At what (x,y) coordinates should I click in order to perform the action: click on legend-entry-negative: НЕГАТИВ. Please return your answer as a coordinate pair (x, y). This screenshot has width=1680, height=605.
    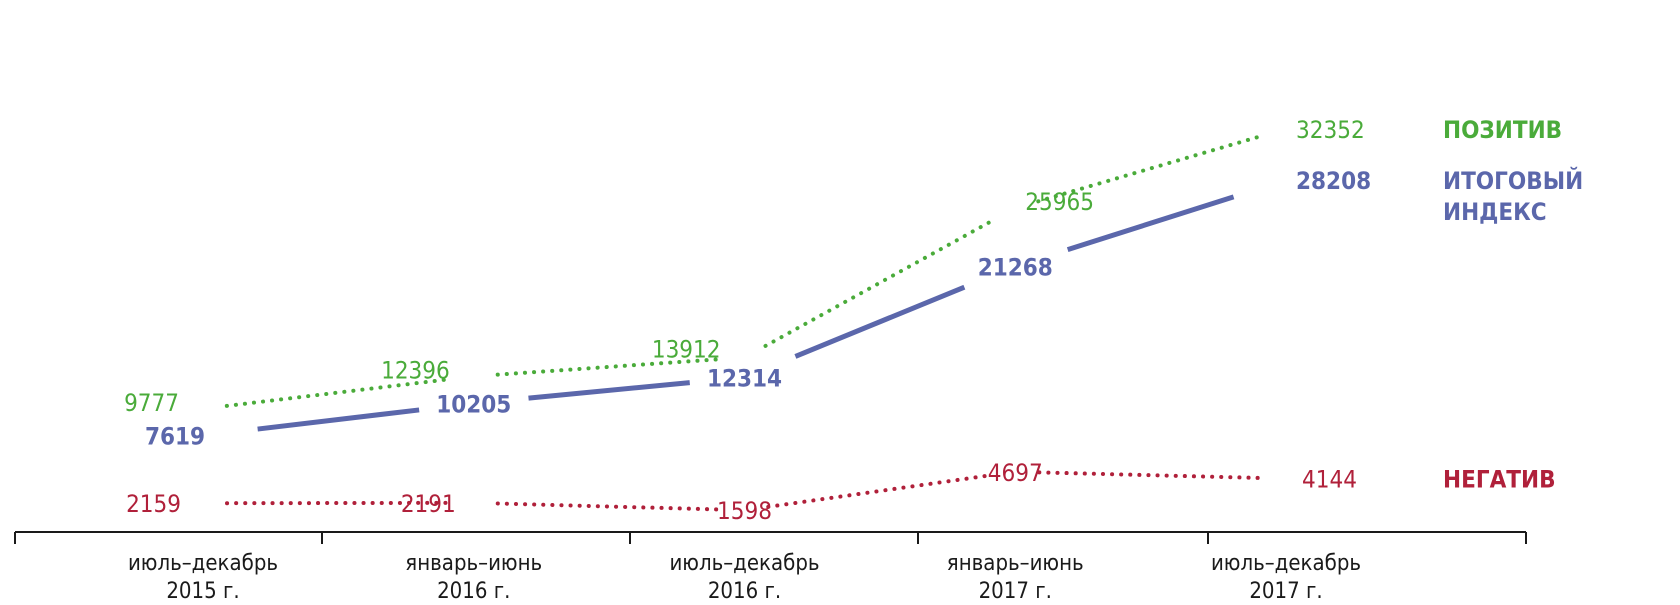
    Looking at the image, I should click on (1499, 480).